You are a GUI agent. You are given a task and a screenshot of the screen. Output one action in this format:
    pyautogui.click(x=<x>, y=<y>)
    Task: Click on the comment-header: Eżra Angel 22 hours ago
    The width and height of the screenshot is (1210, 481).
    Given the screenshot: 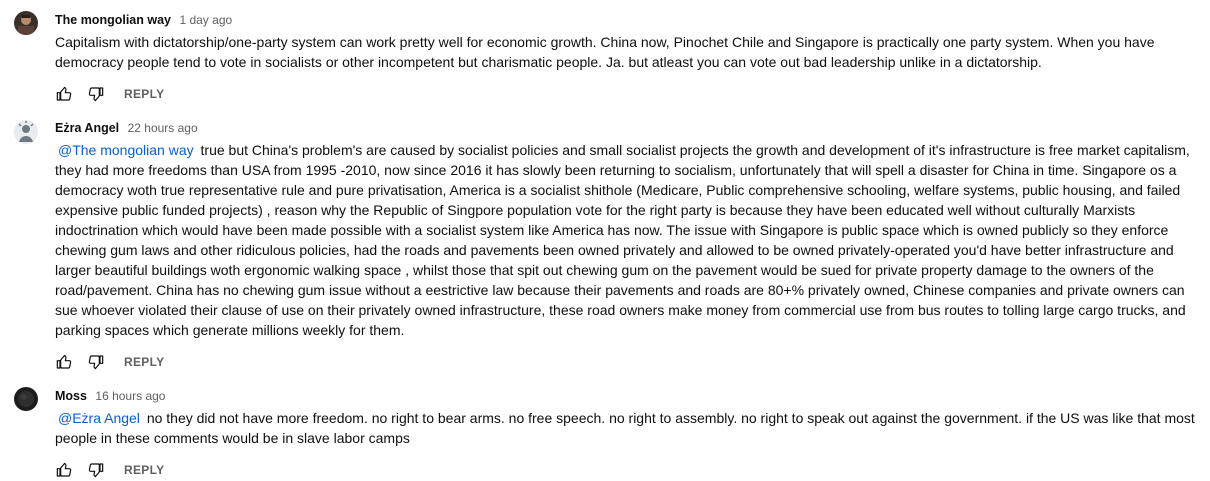 What is the action you would take?
    pyautogui.click(x=126, y=128)
    